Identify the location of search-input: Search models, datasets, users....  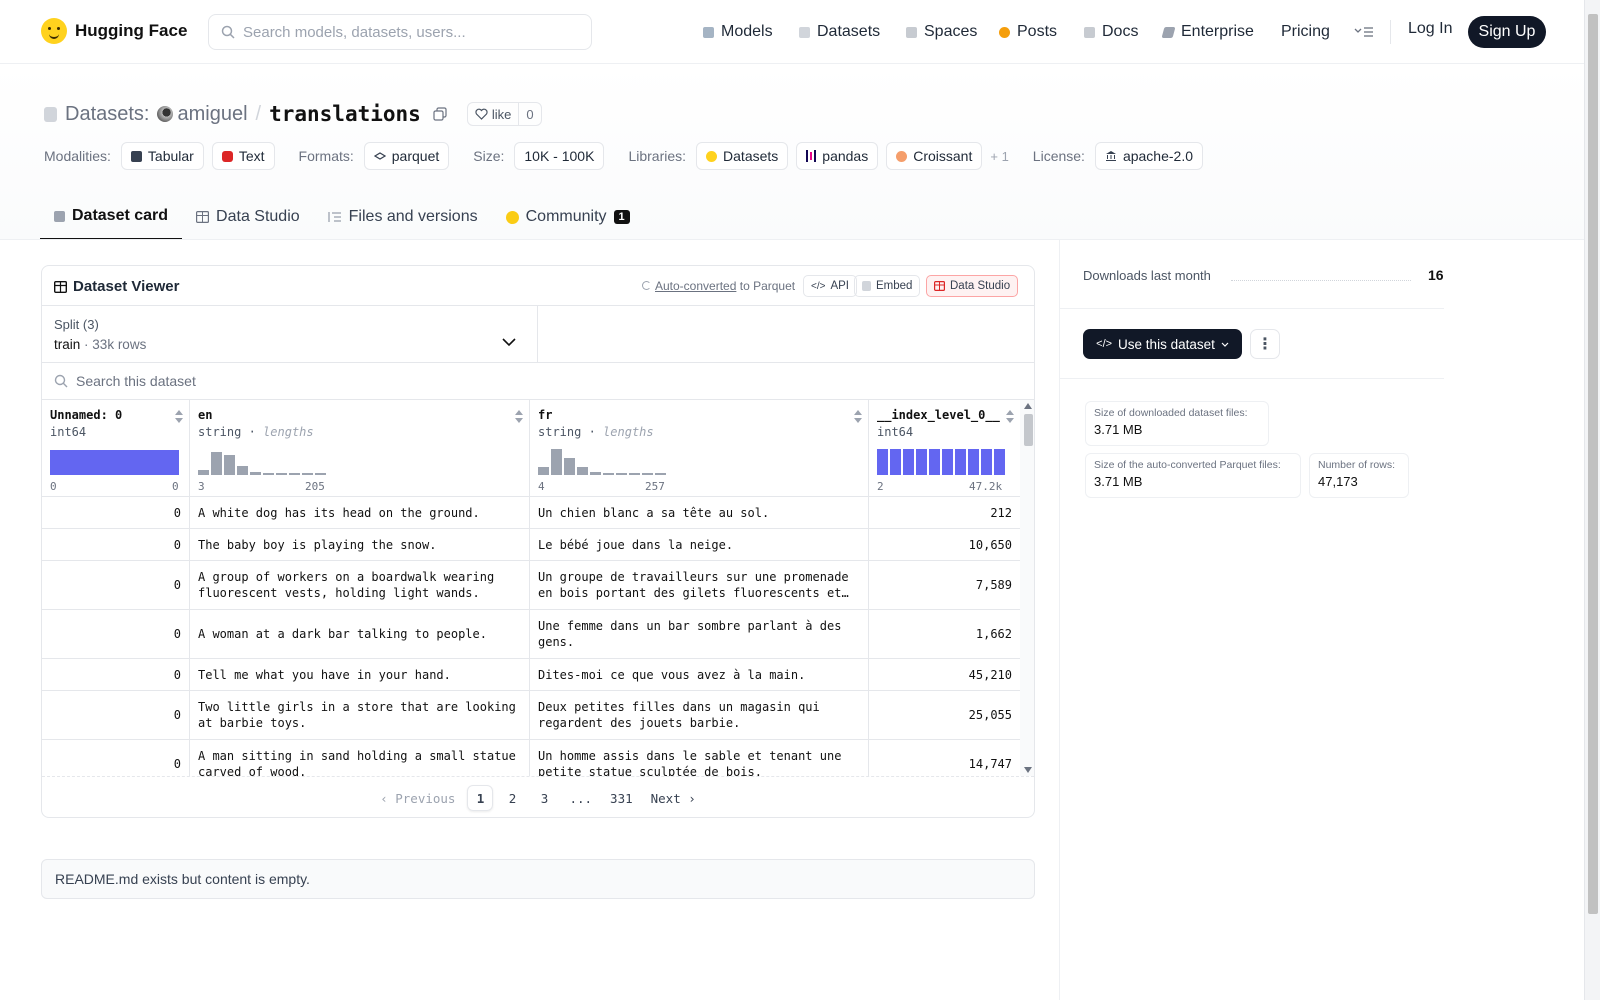
(400, 32).